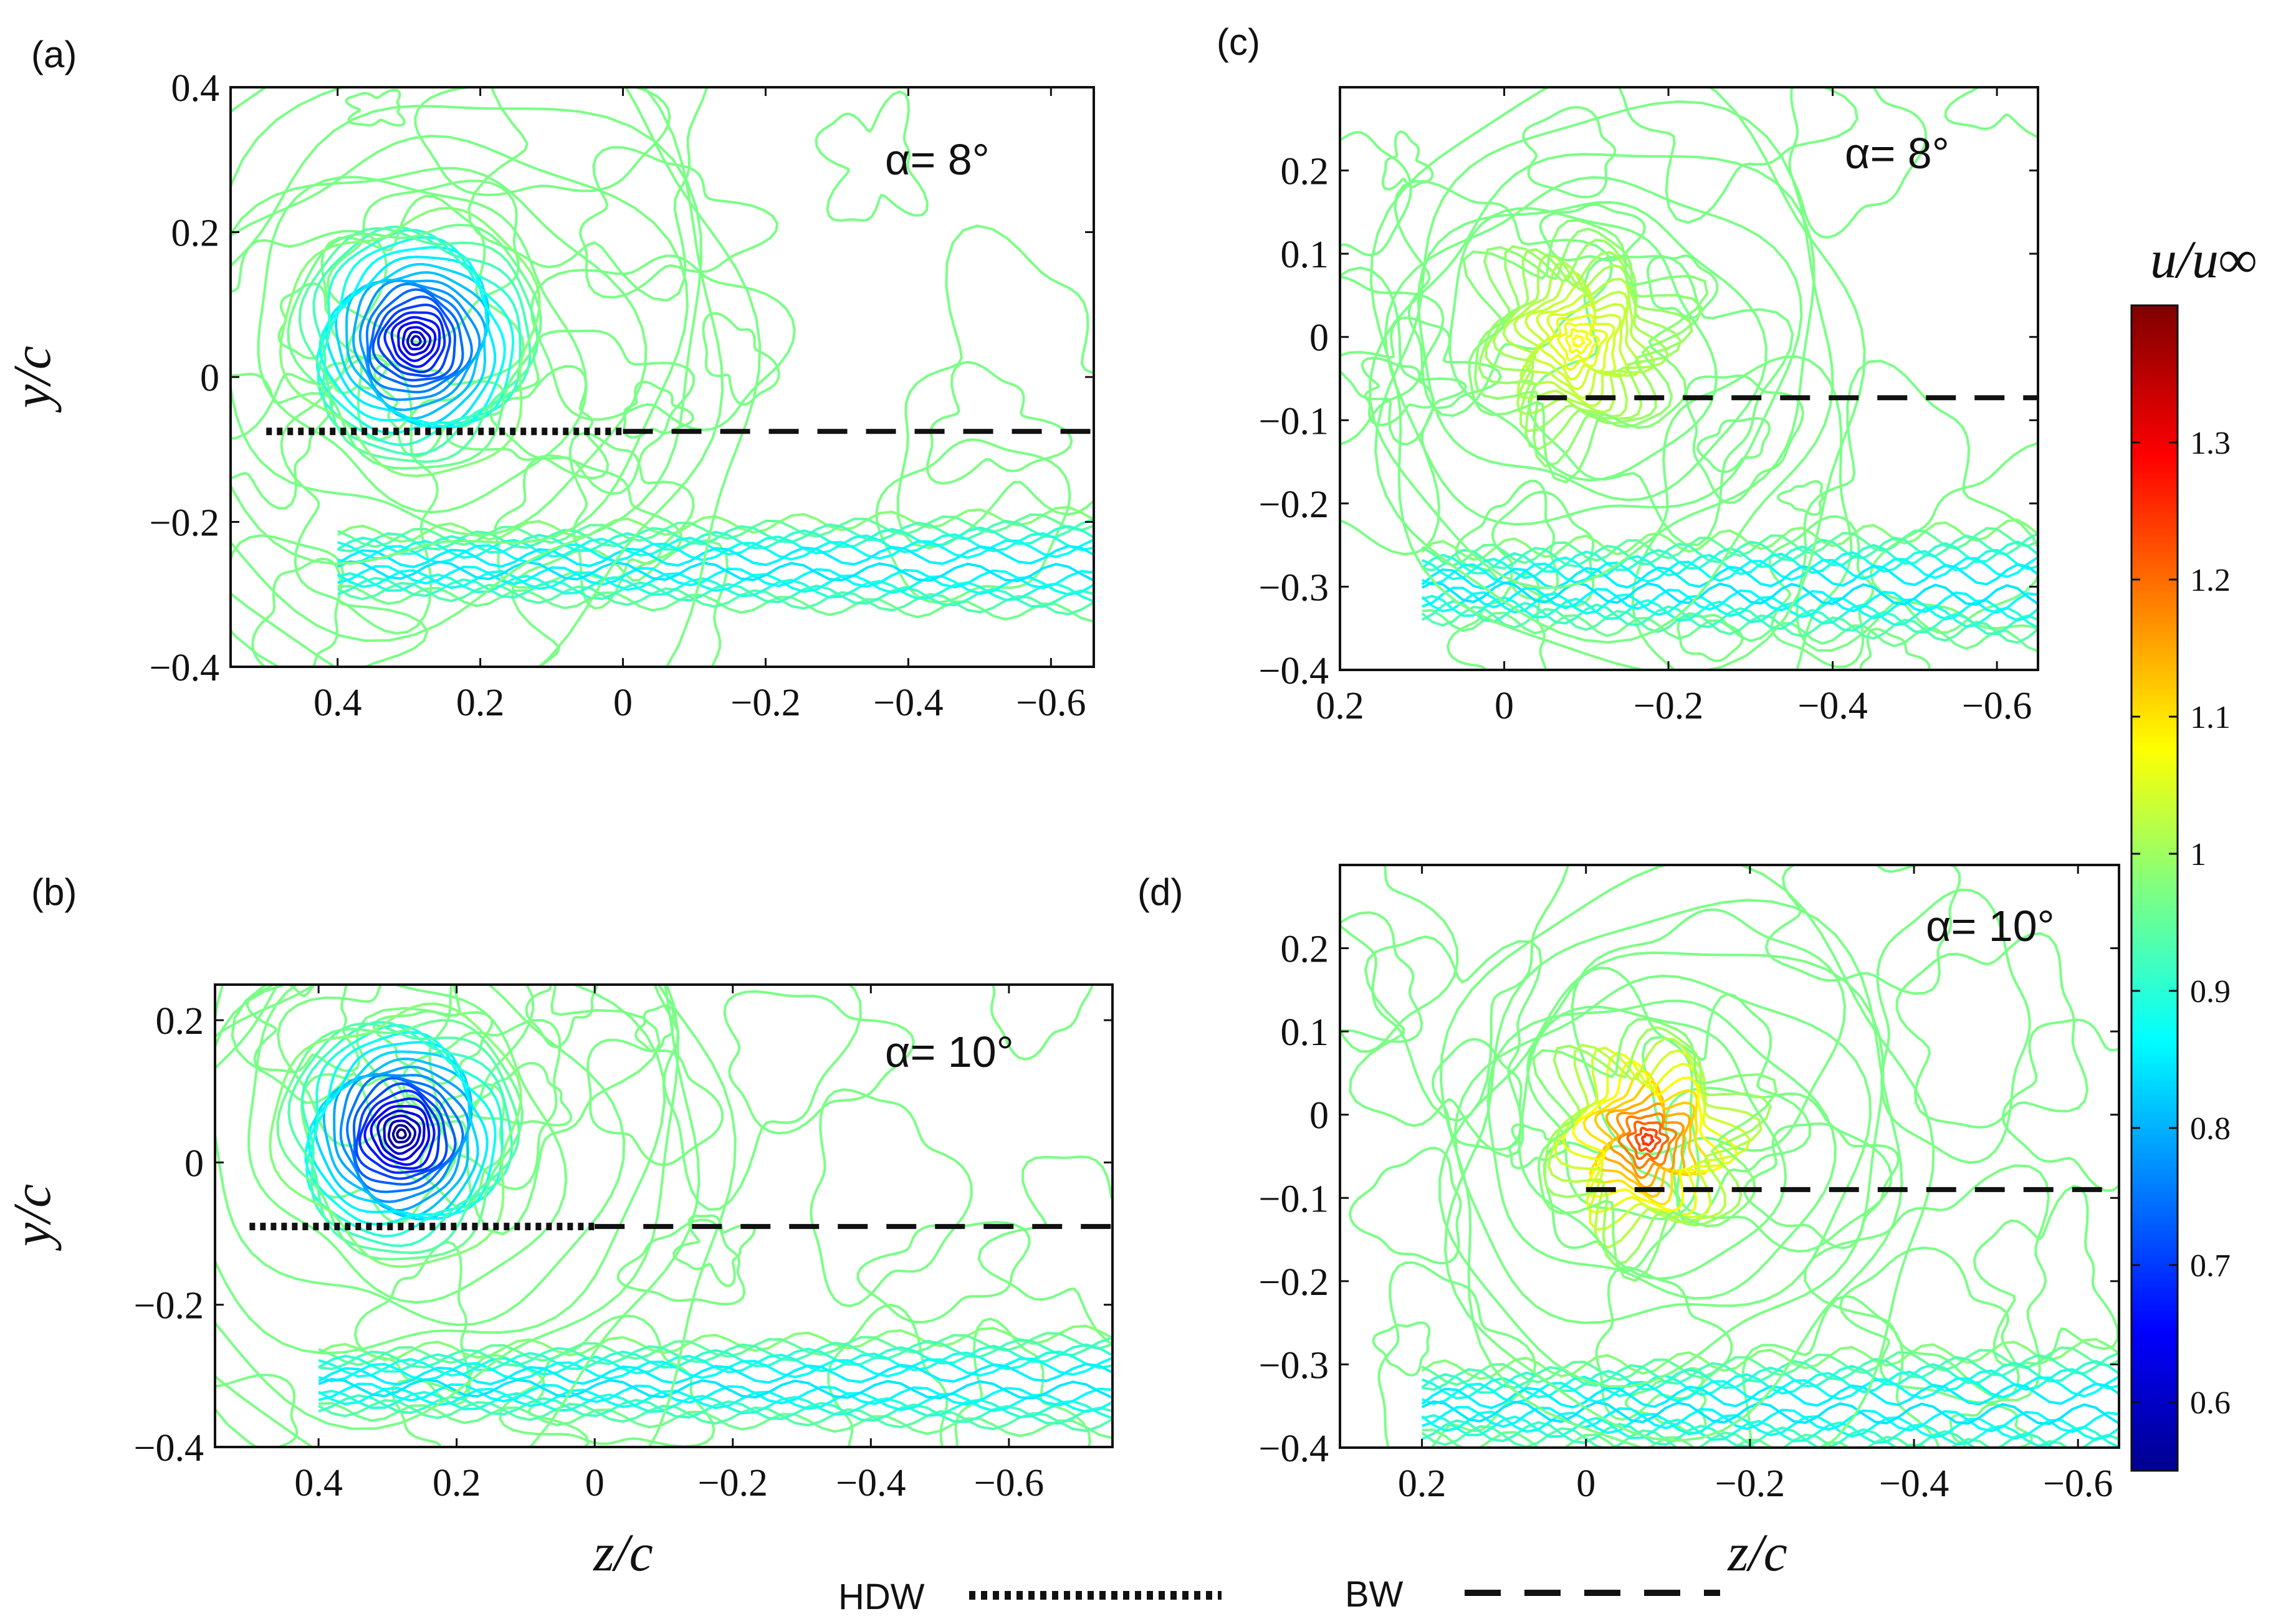 This screenshot has width=2296, height=1624. I want to click on ticks-c: 0.2 0 −0.2 −0.4 −0.6 0.2 0.1 0 −0.1 −0.2 −0.3 −0.4, so click(1649, 407).